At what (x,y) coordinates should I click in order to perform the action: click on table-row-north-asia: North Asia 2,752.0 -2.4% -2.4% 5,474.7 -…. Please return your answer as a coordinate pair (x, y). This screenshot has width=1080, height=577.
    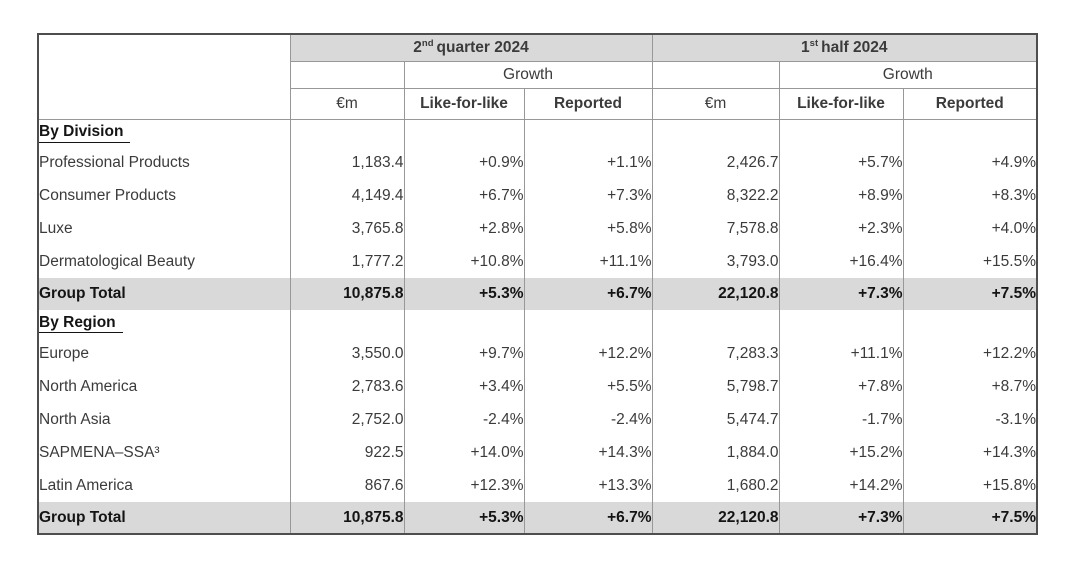
    Looking at the image, I should click on (537, 419).